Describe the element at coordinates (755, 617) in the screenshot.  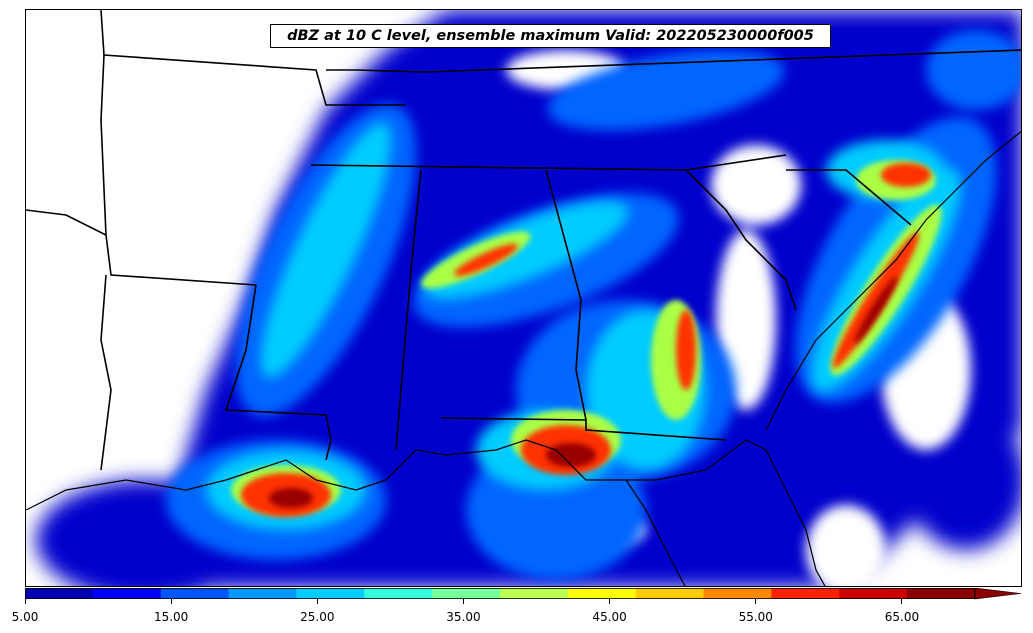
I see `colorbar-tick-label: 55.00` at that location.